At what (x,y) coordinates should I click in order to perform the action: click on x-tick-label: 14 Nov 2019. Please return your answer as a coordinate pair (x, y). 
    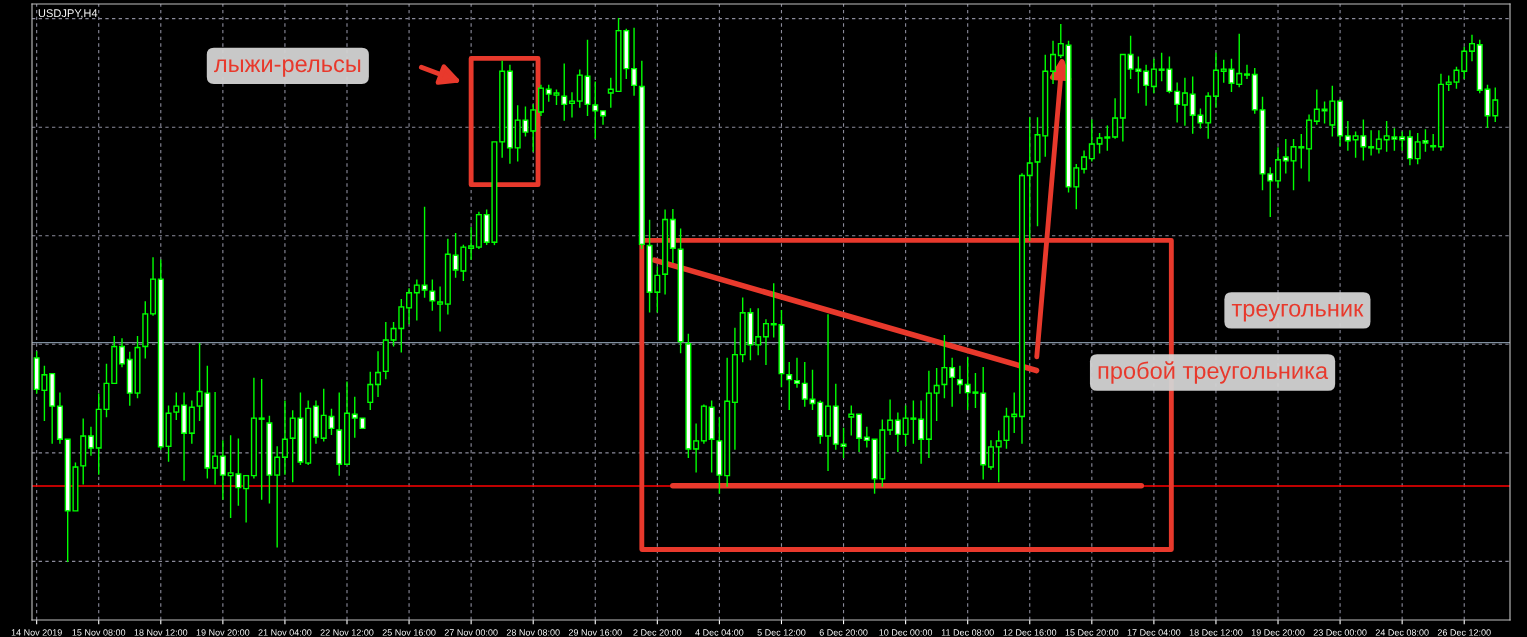
    Looking at the image, I should click on (36, 632).